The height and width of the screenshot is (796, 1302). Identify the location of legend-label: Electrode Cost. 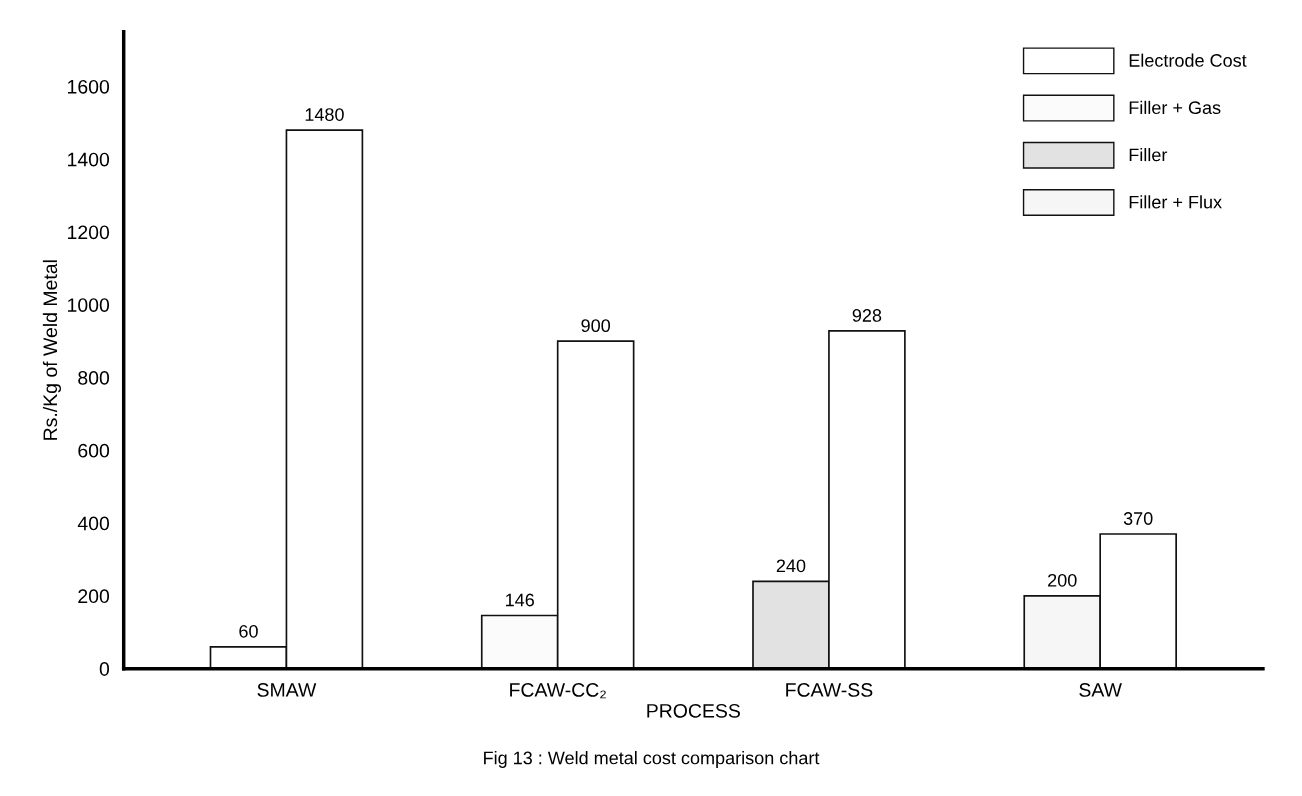
(1188, 60).